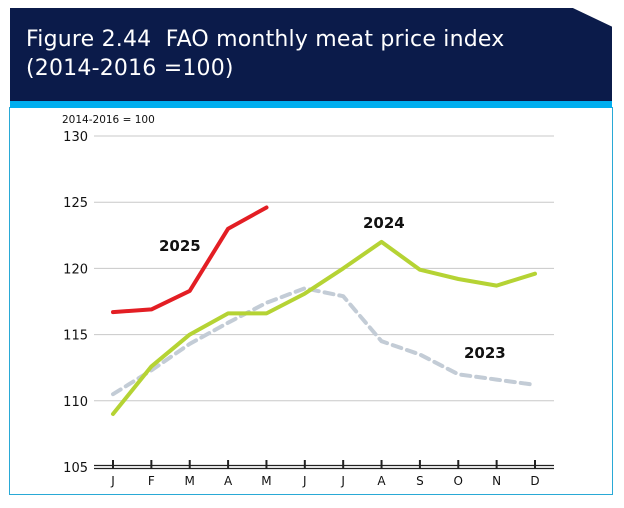 The height and width of the screenshot is (508, 624). What do you see at coordinates (420, 481) in the screenshot?
I see `x-tick-label-8: S` at bounding box center [420, 481].